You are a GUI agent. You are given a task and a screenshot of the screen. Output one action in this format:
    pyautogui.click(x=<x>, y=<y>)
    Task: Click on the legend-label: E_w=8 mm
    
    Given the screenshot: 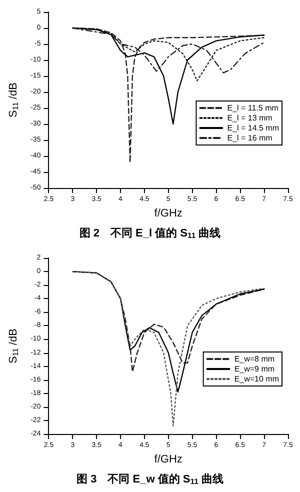 What is the action you would take?
    pyautogui.click(x=254, y=359)
    